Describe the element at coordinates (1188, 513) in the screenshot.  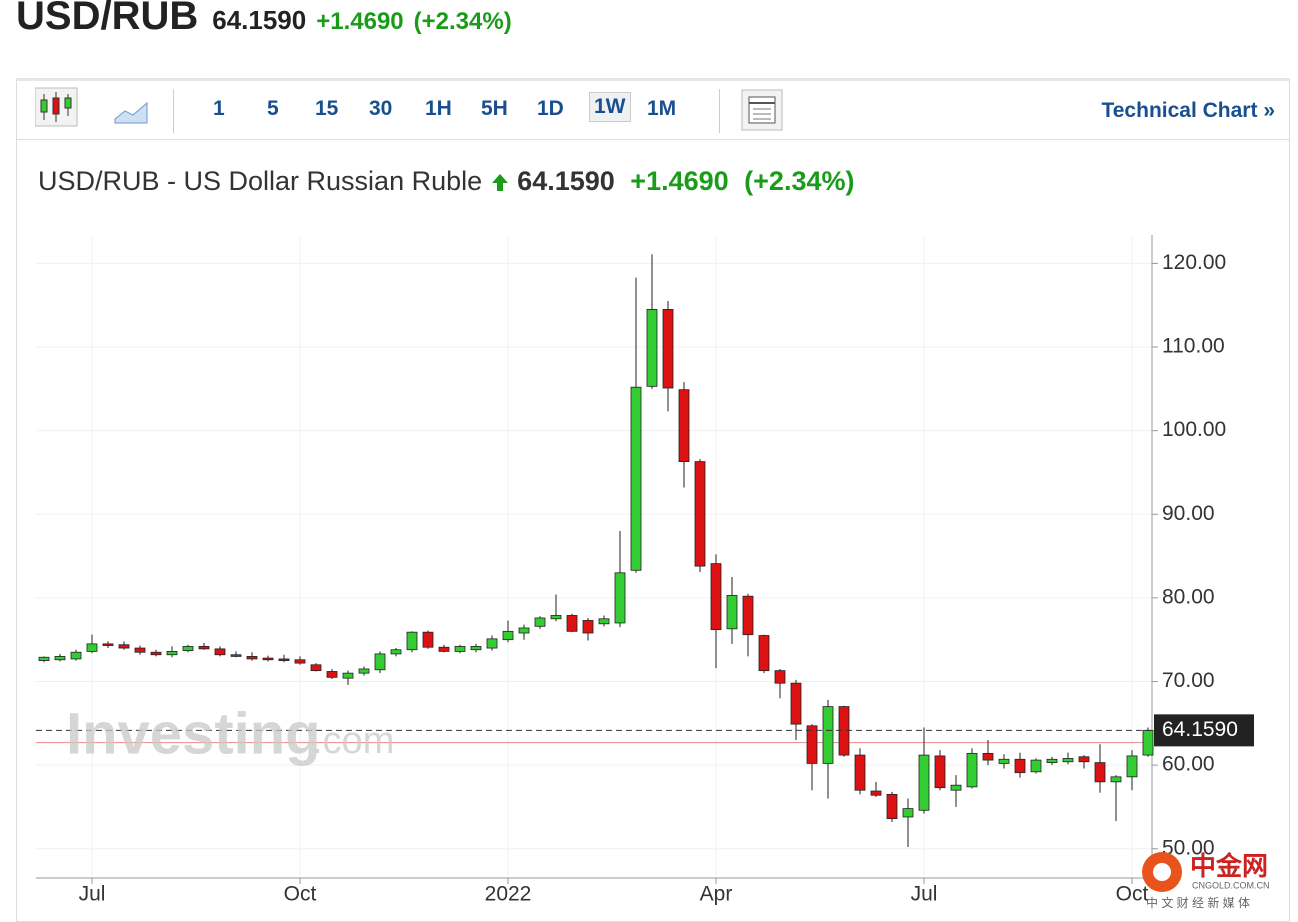
I see `y-tick-label: 90.00` at that location.